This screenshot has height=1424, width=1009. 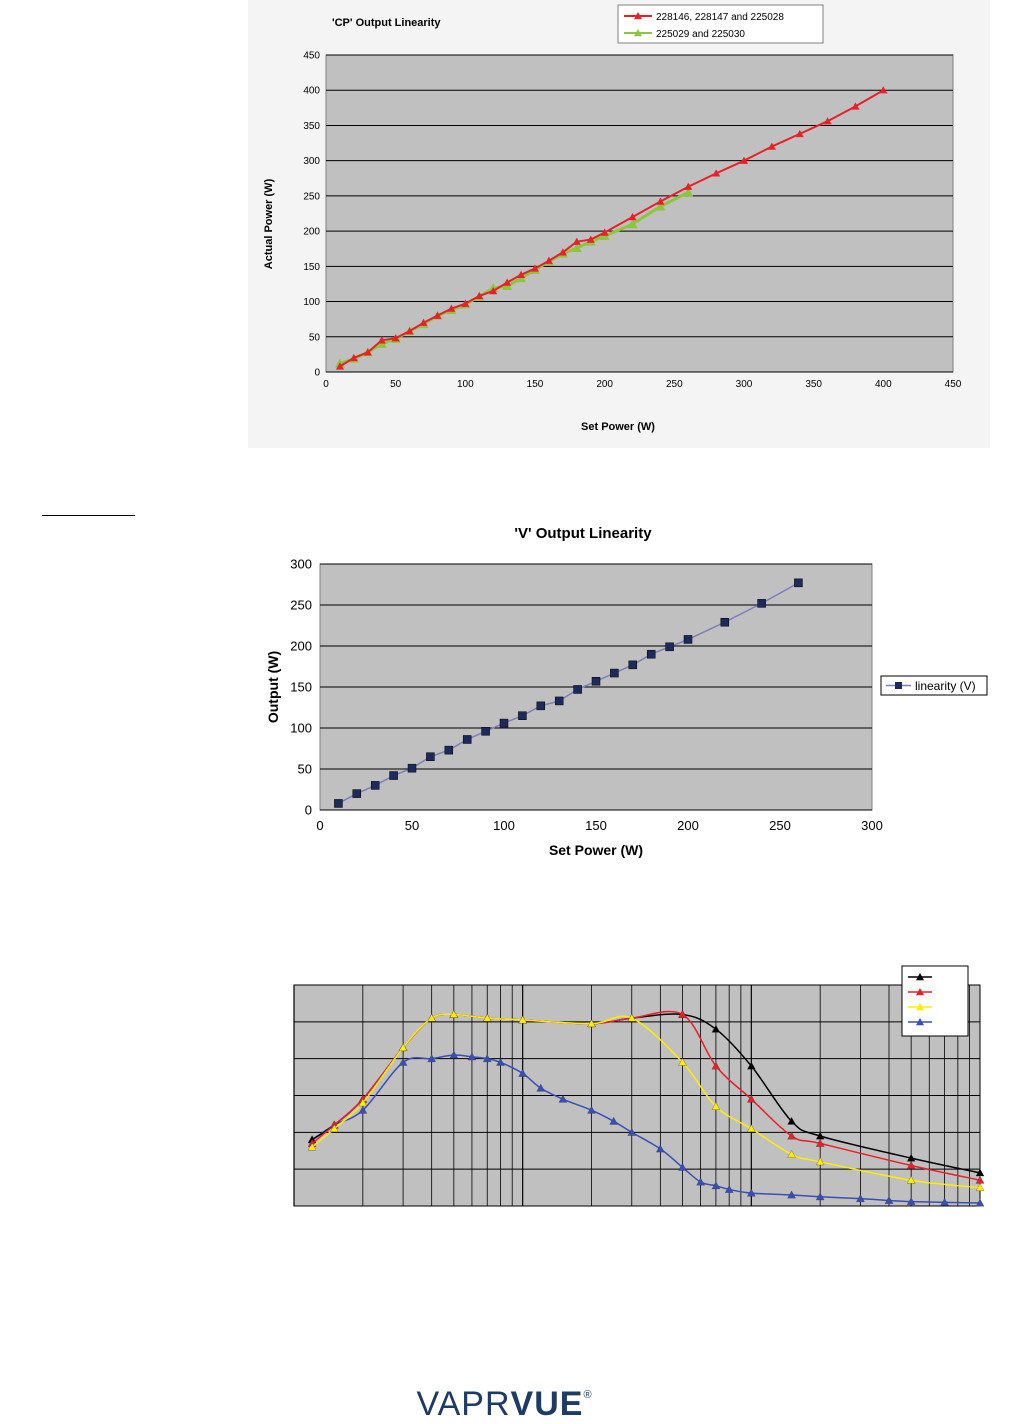 I want to click on y-axis-label: Output (W), so click(x=273, y=687).